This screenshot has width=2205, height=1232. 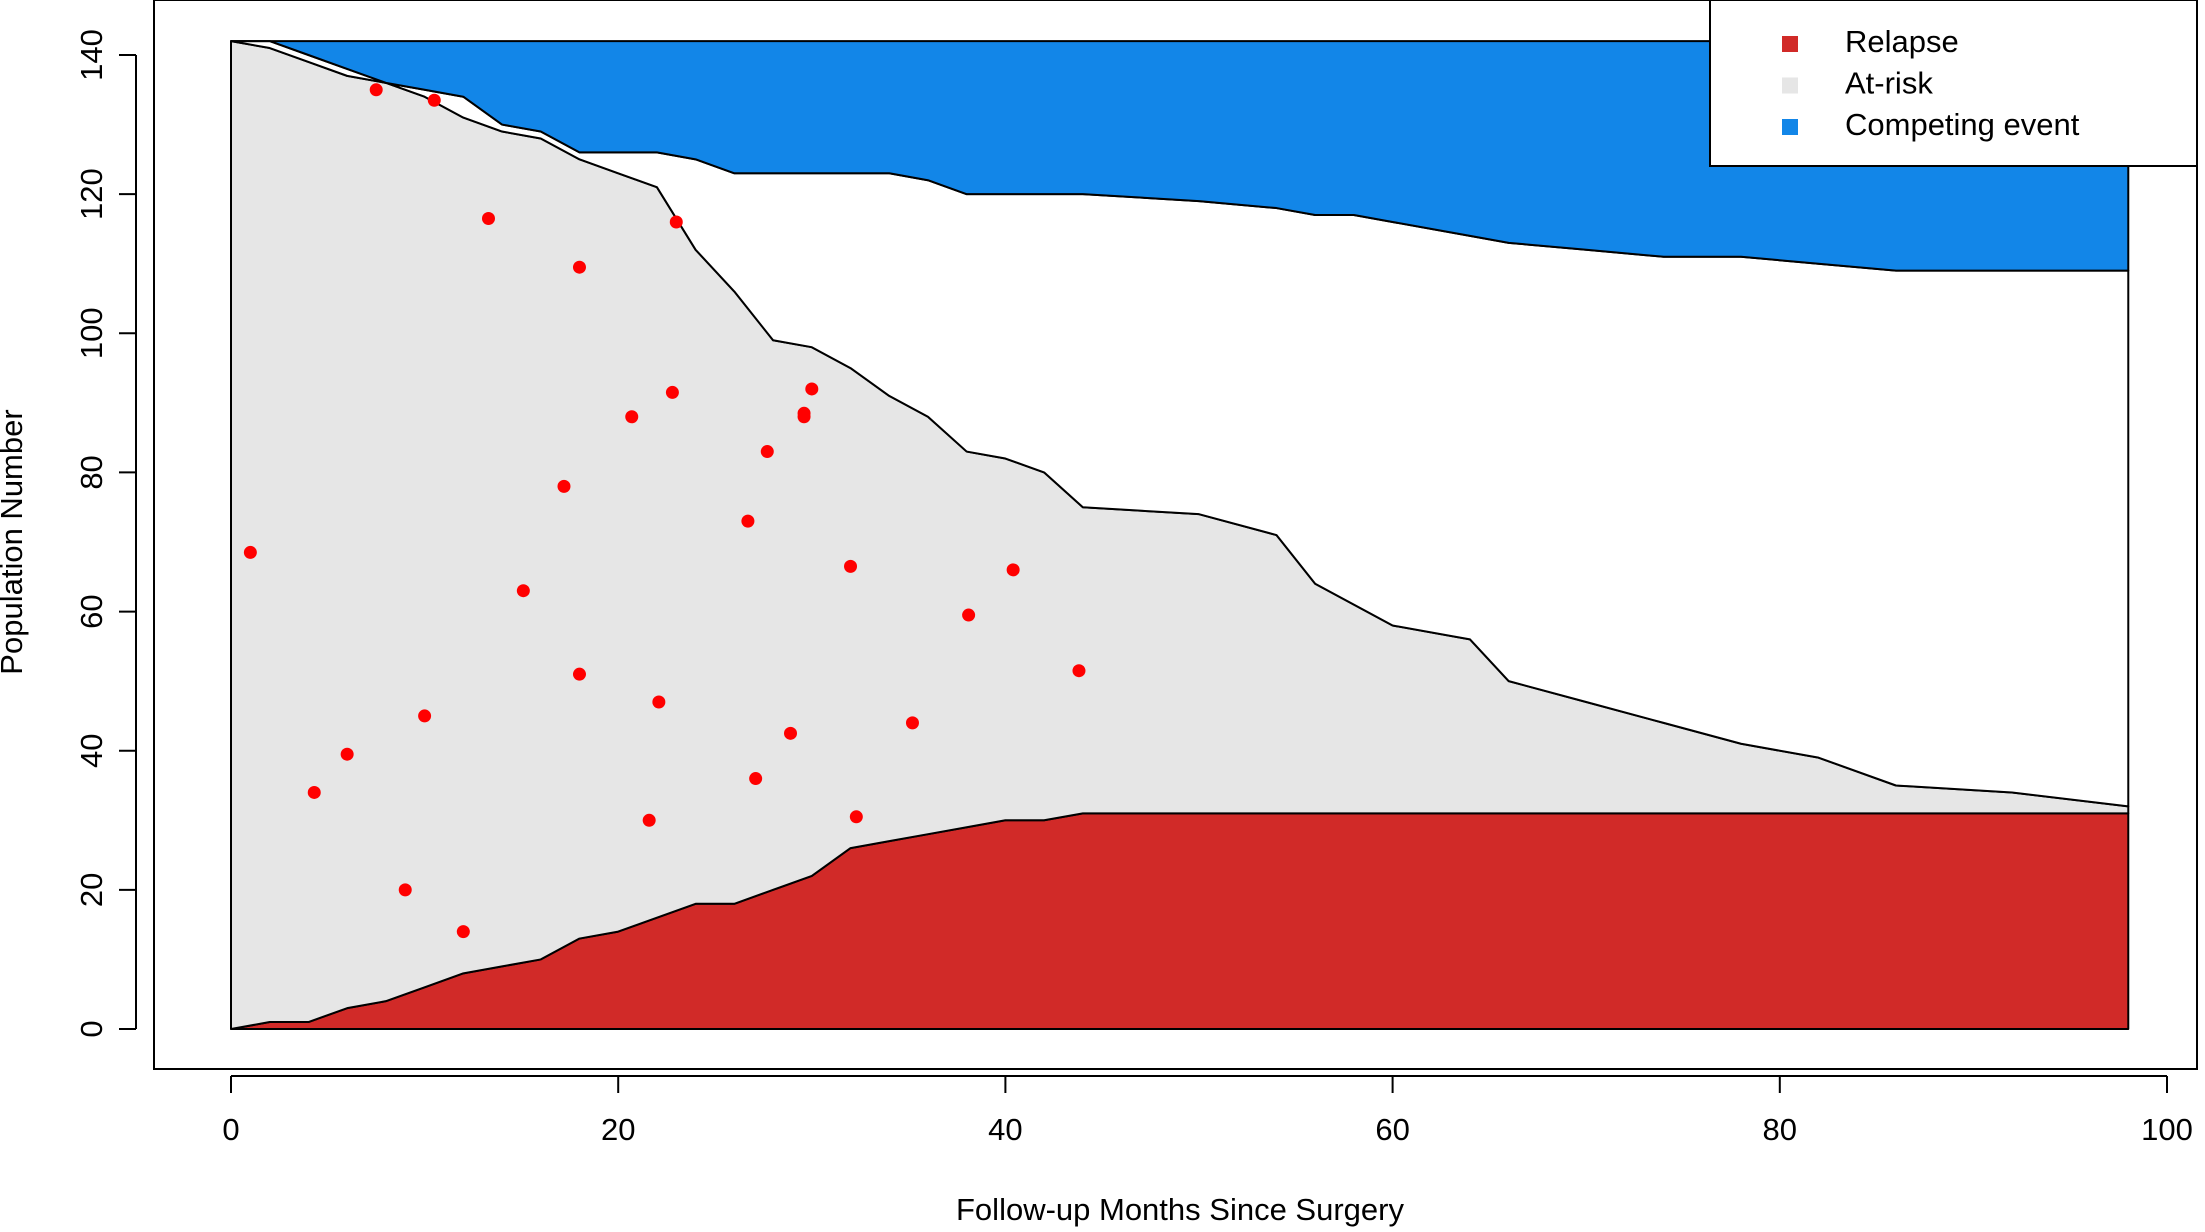 What do you see at coordinates (91, 333) in the screenshot?
I see `y-tick-label: 100` at bounding box center [91, 333].